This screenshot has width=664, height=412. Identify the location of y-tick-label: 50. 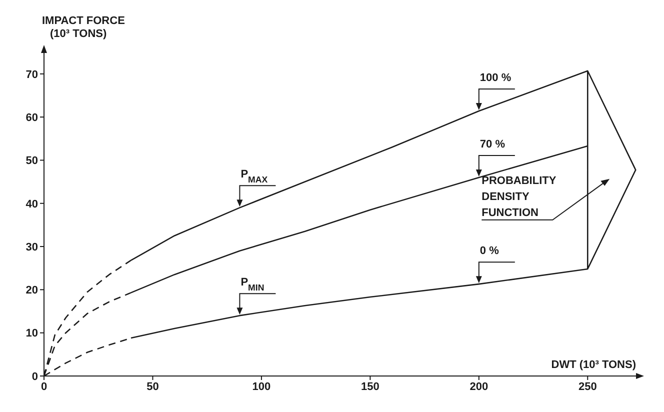
(32, 161).